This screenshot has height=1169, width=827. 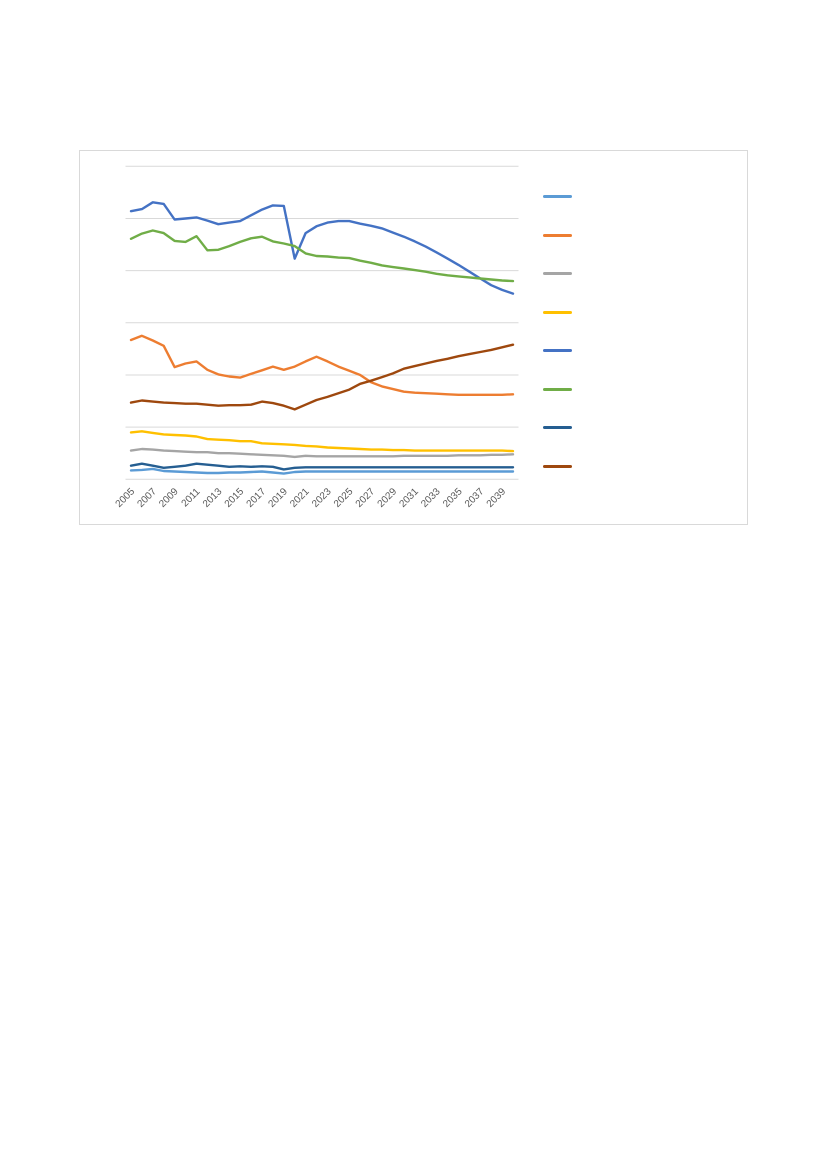 What do you see at coordinates (475, 498) in the screenshot?
I see `x-axis-label: 2037` at bounding box center [475, 498].